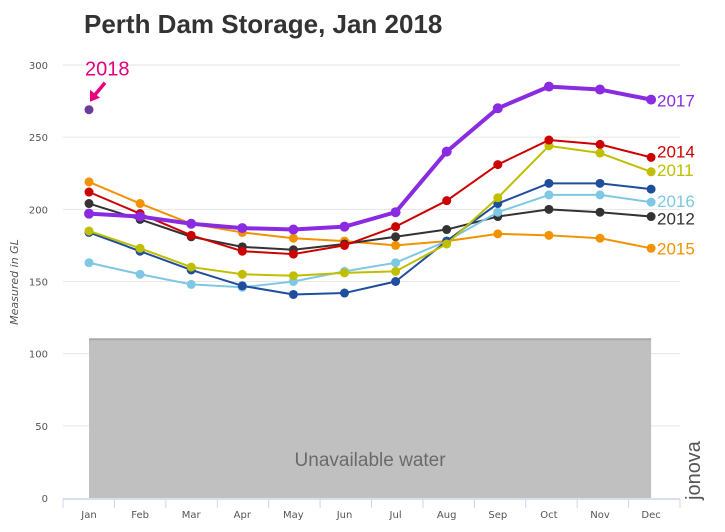  I want to click on watermark: jonova, so click(694, 470).